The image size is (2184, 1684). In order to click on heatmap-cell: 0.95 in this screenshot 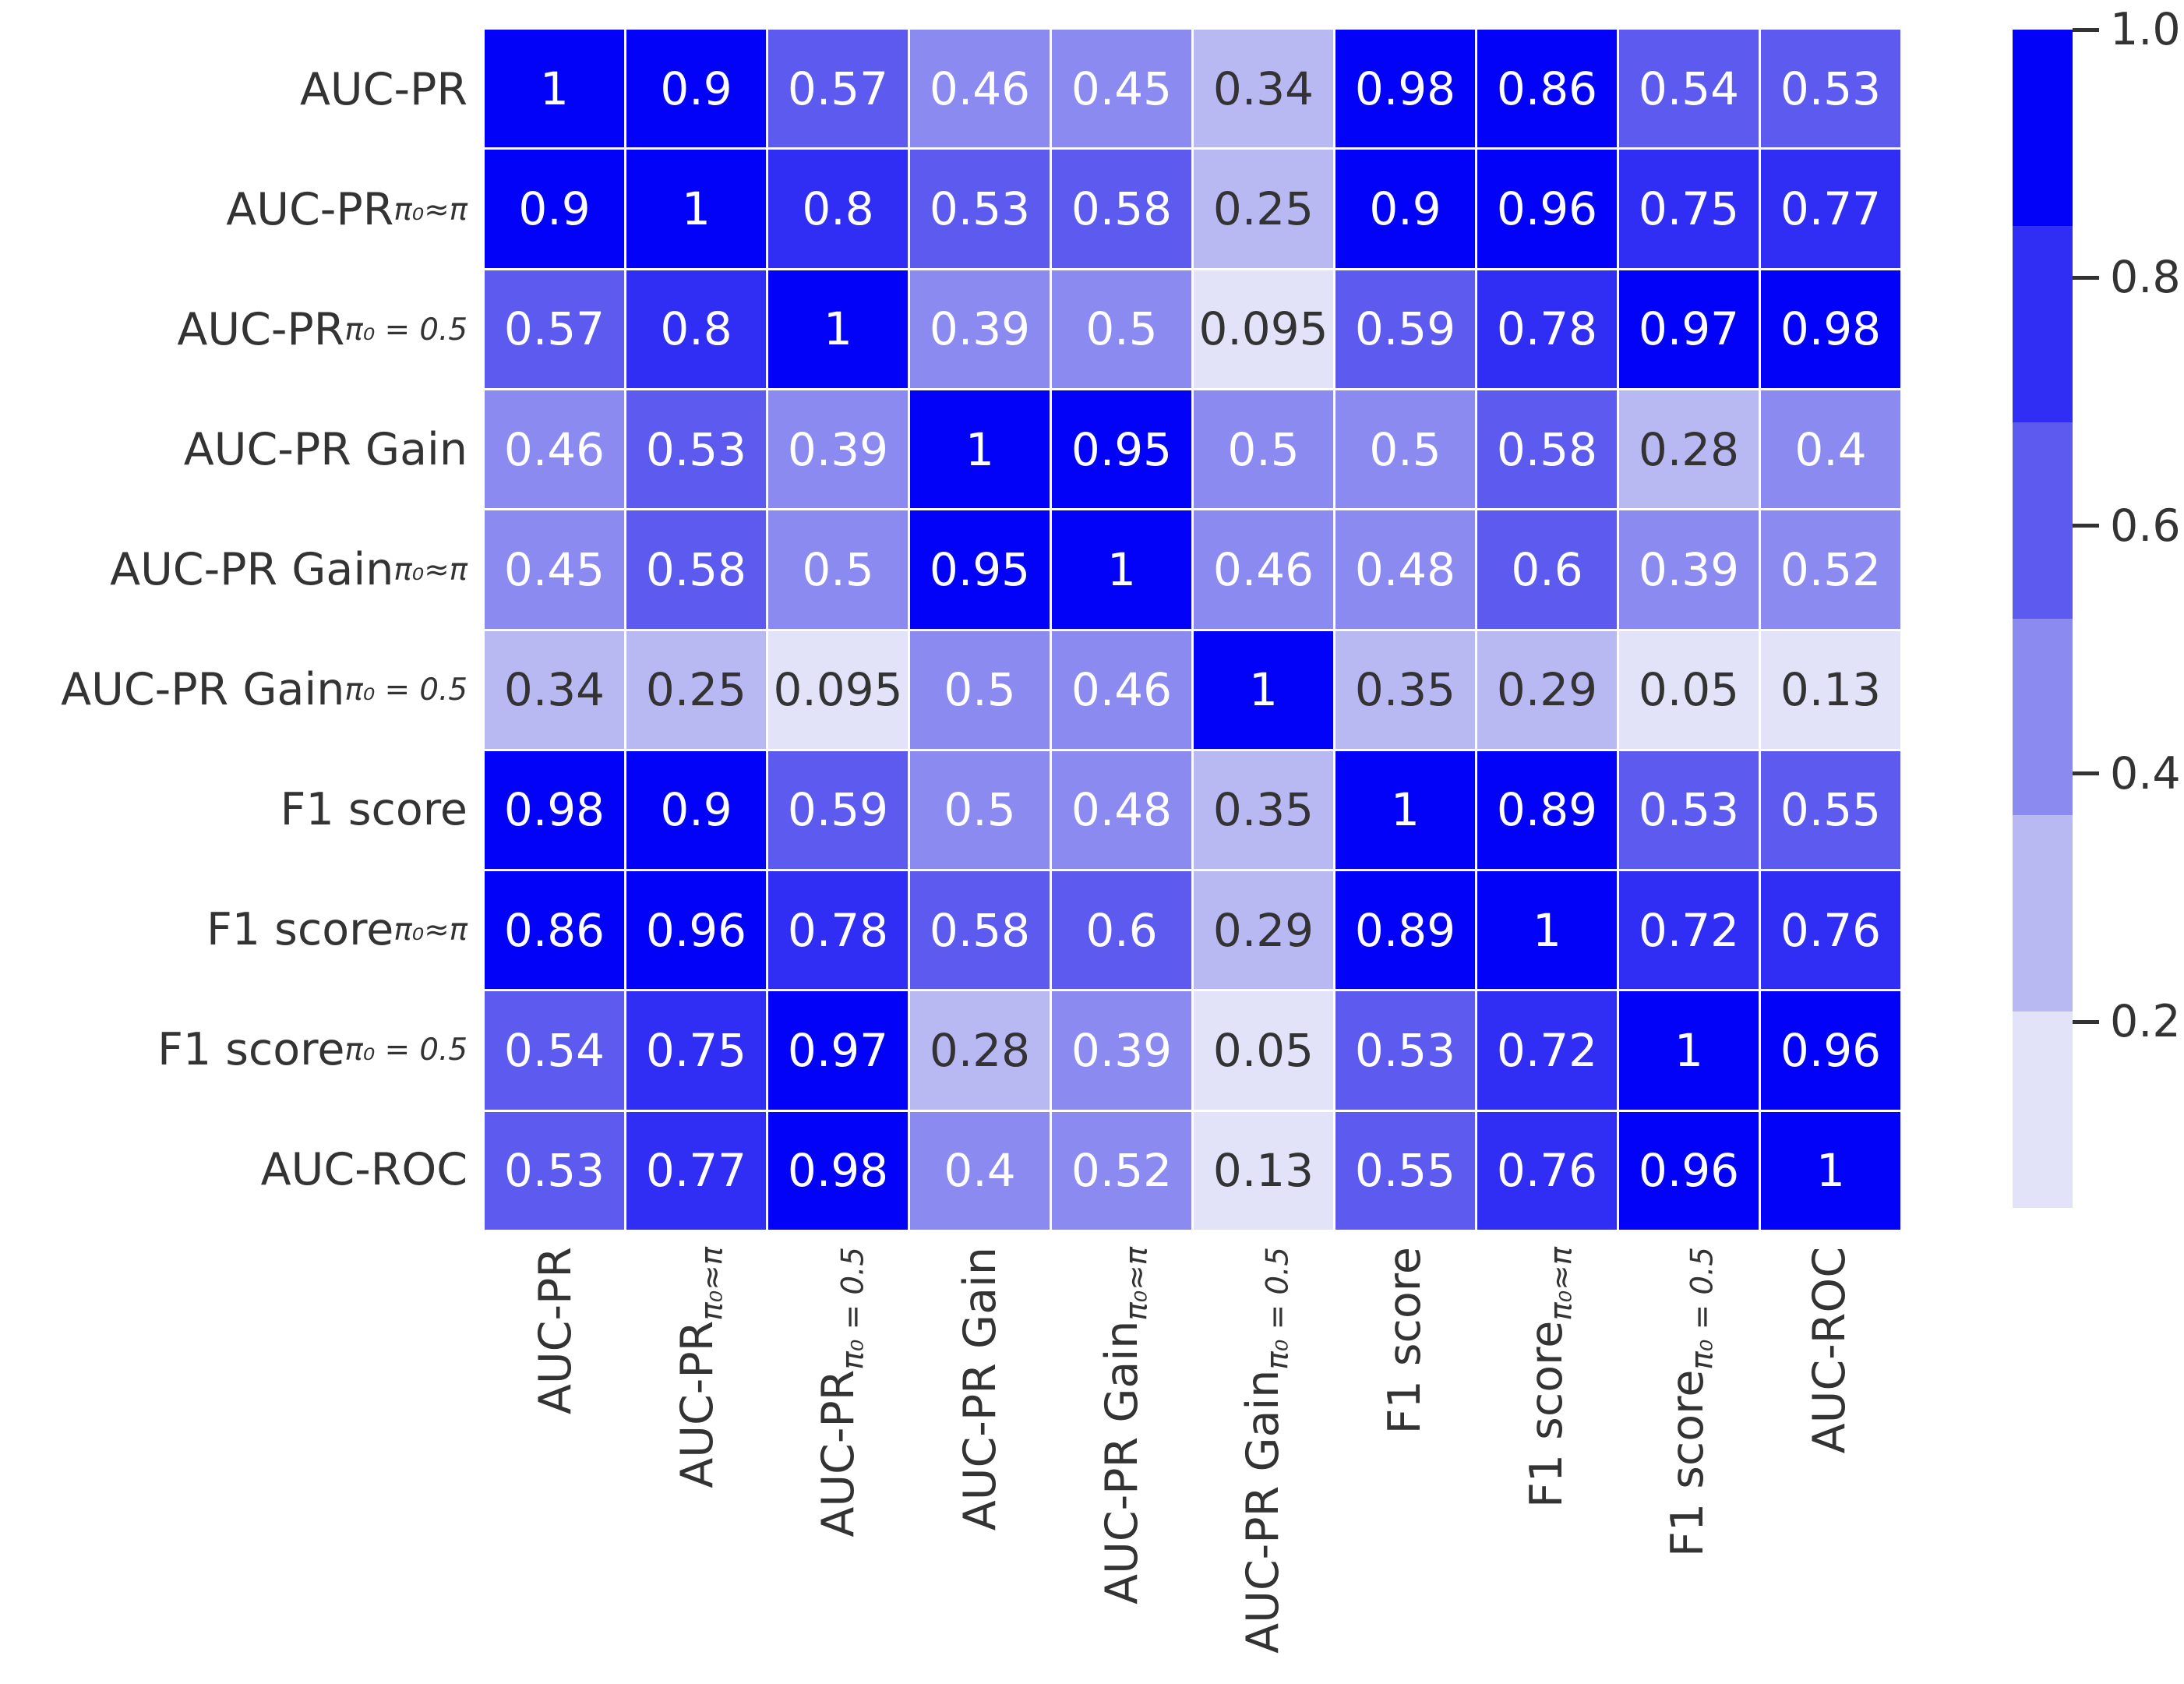, I will do `click(1121, 449)`.